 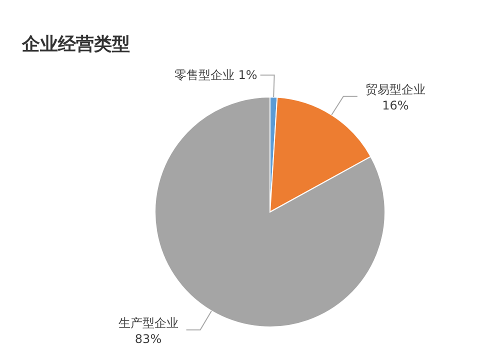 I want to click on data-label: 16%, so click(x=395, y=105).